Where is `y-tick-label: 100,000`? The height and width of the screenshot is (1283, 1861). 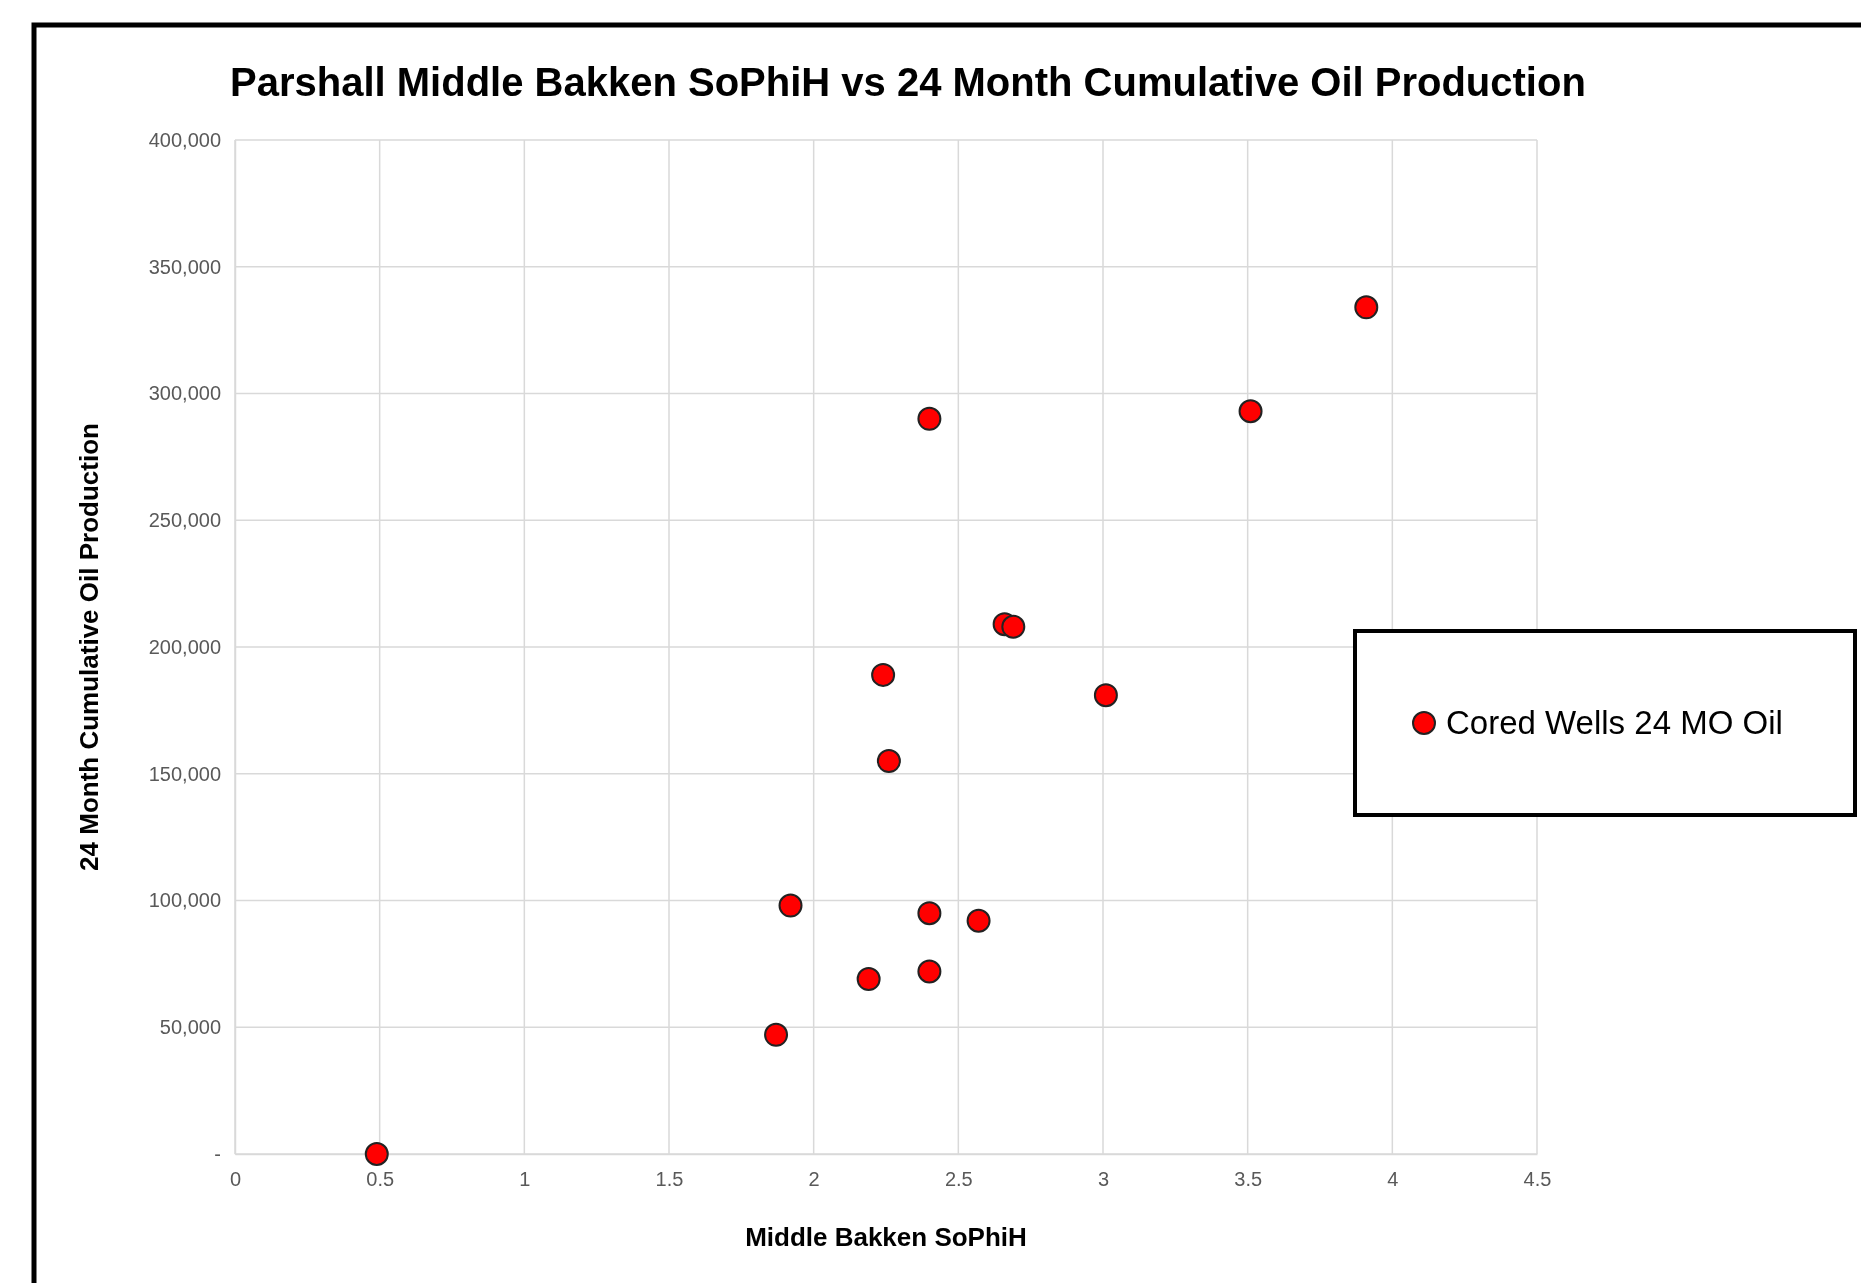
y-tick-label: 100,000 is located at coordinates (184, 900).